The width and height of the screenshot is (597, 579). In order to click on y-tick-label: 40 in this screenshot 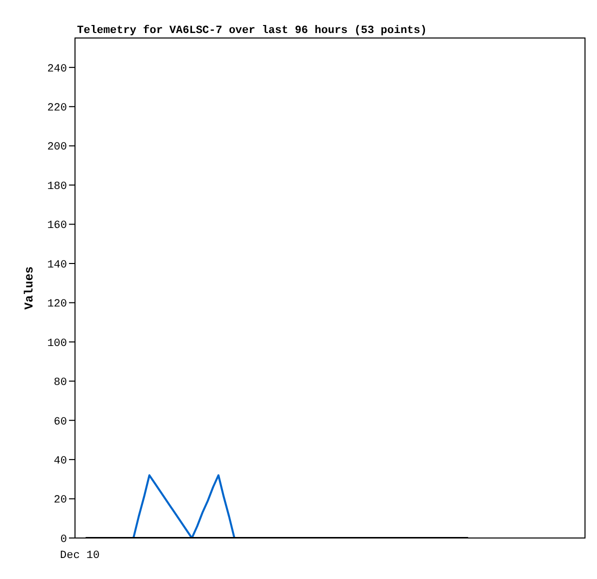, I will do `click(60, 461)`.